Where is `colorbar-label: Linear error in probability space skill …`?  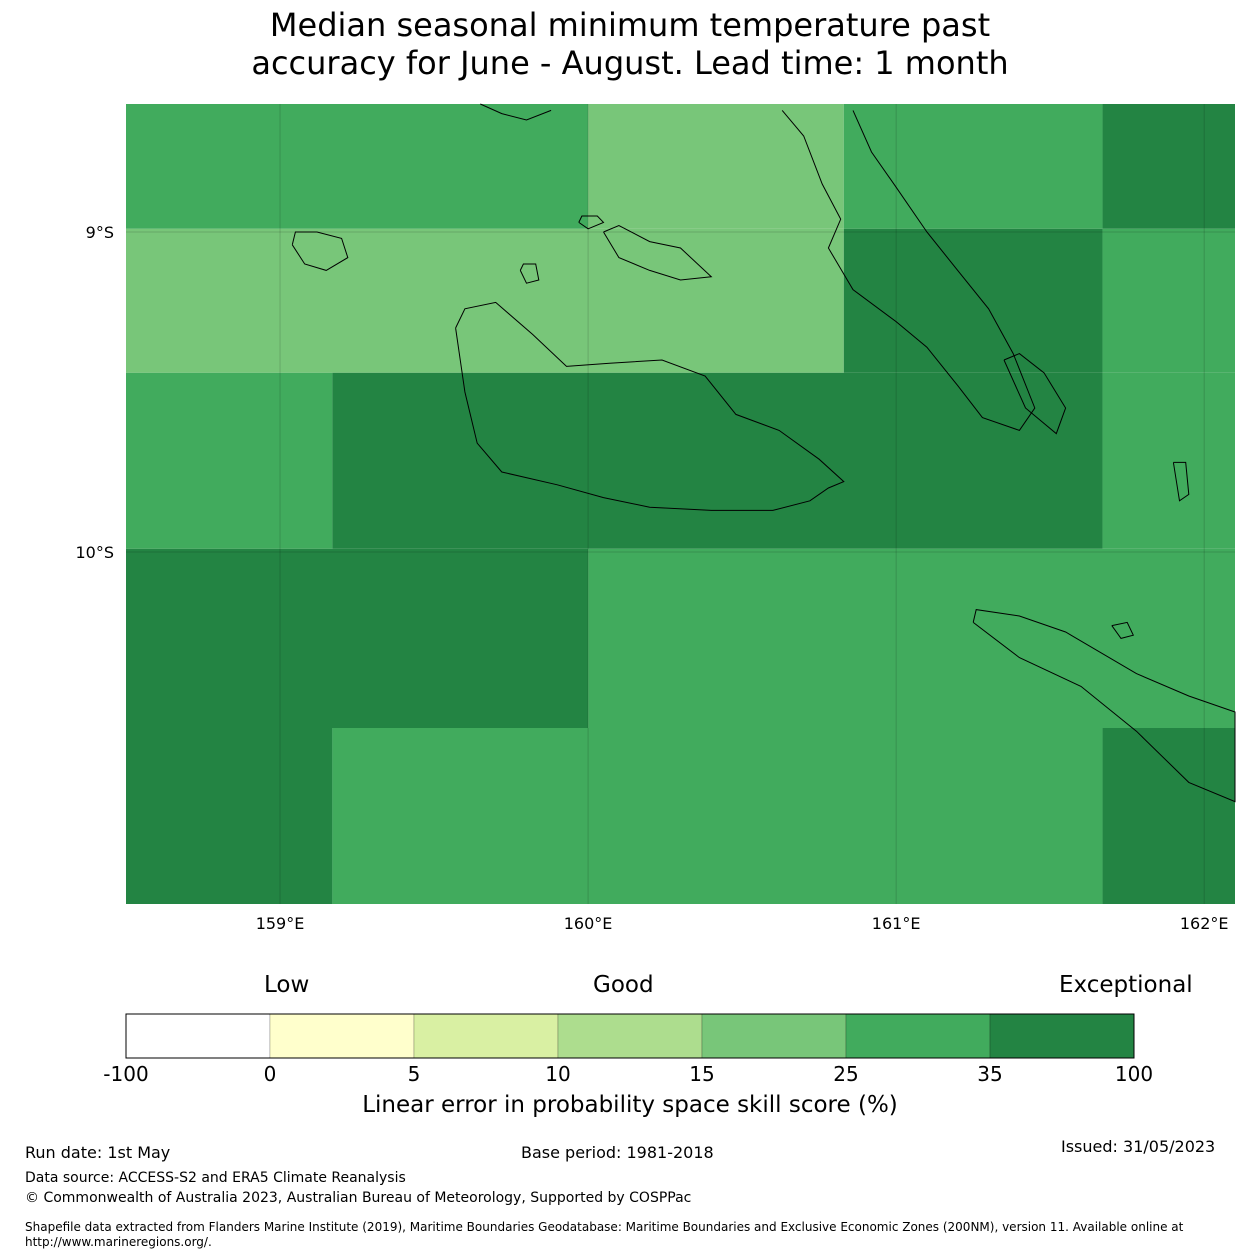
colorbar-label: Linear error in probability space skill … is located at coordinates (630, 1105).